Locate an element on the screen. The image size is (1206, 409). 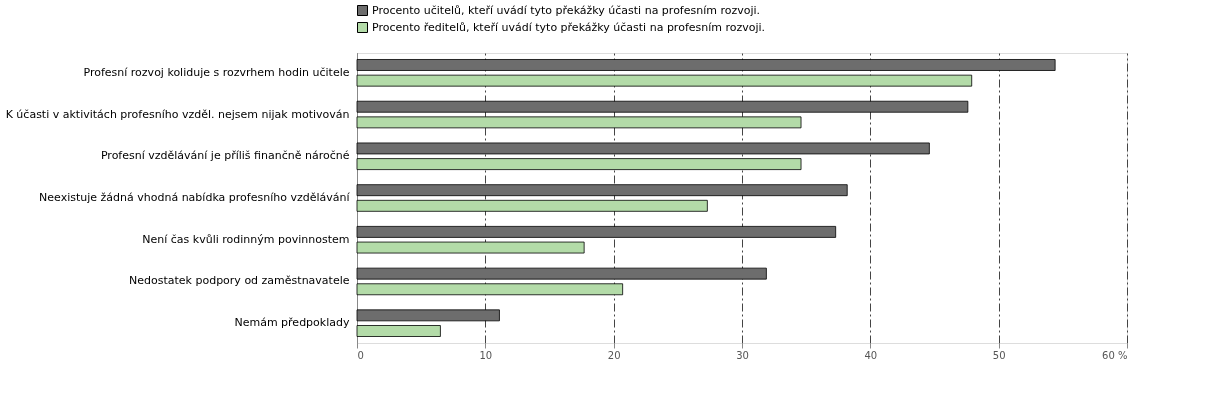
x-tick-label: 0 is located at coordinates (360, 355).